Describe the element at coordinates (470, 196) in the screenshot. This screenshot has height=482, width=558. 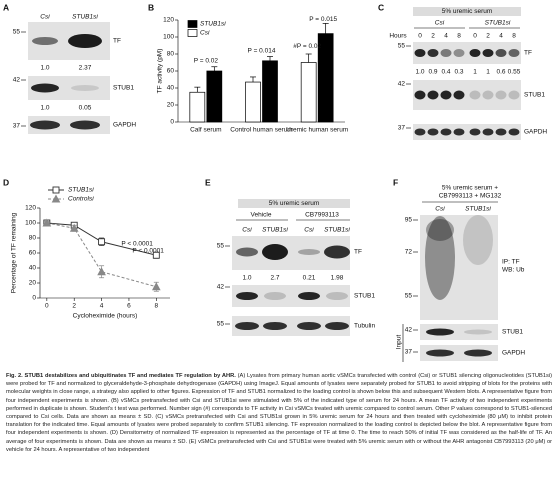
I see `header: CB7993113 + MG132` at that location.